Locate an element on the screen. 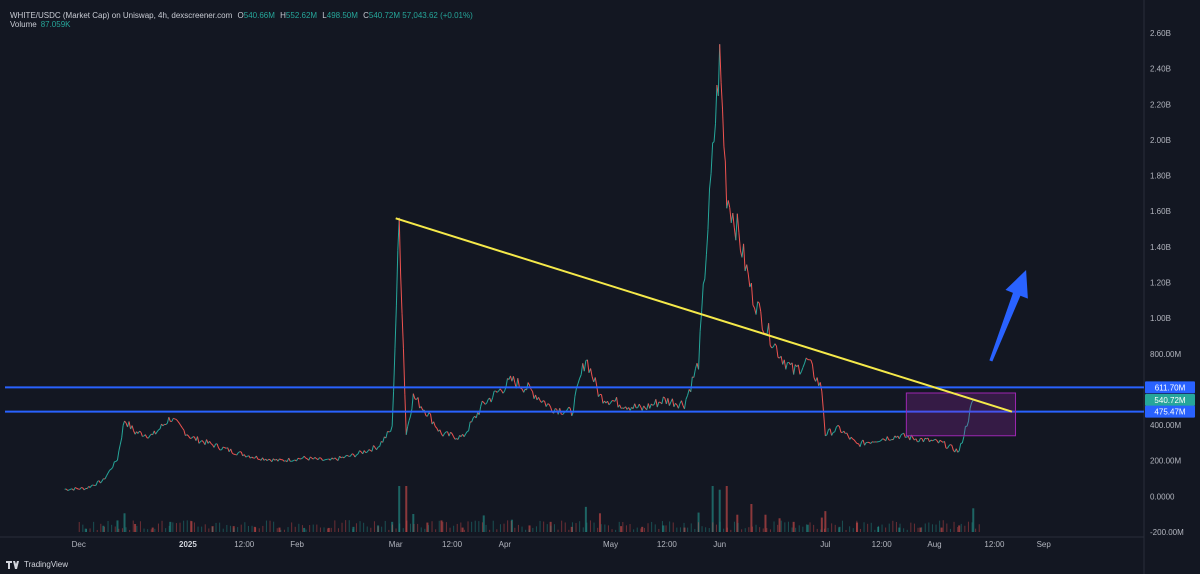  x-tick-label: Sep is located at coordinates (1044, 544).